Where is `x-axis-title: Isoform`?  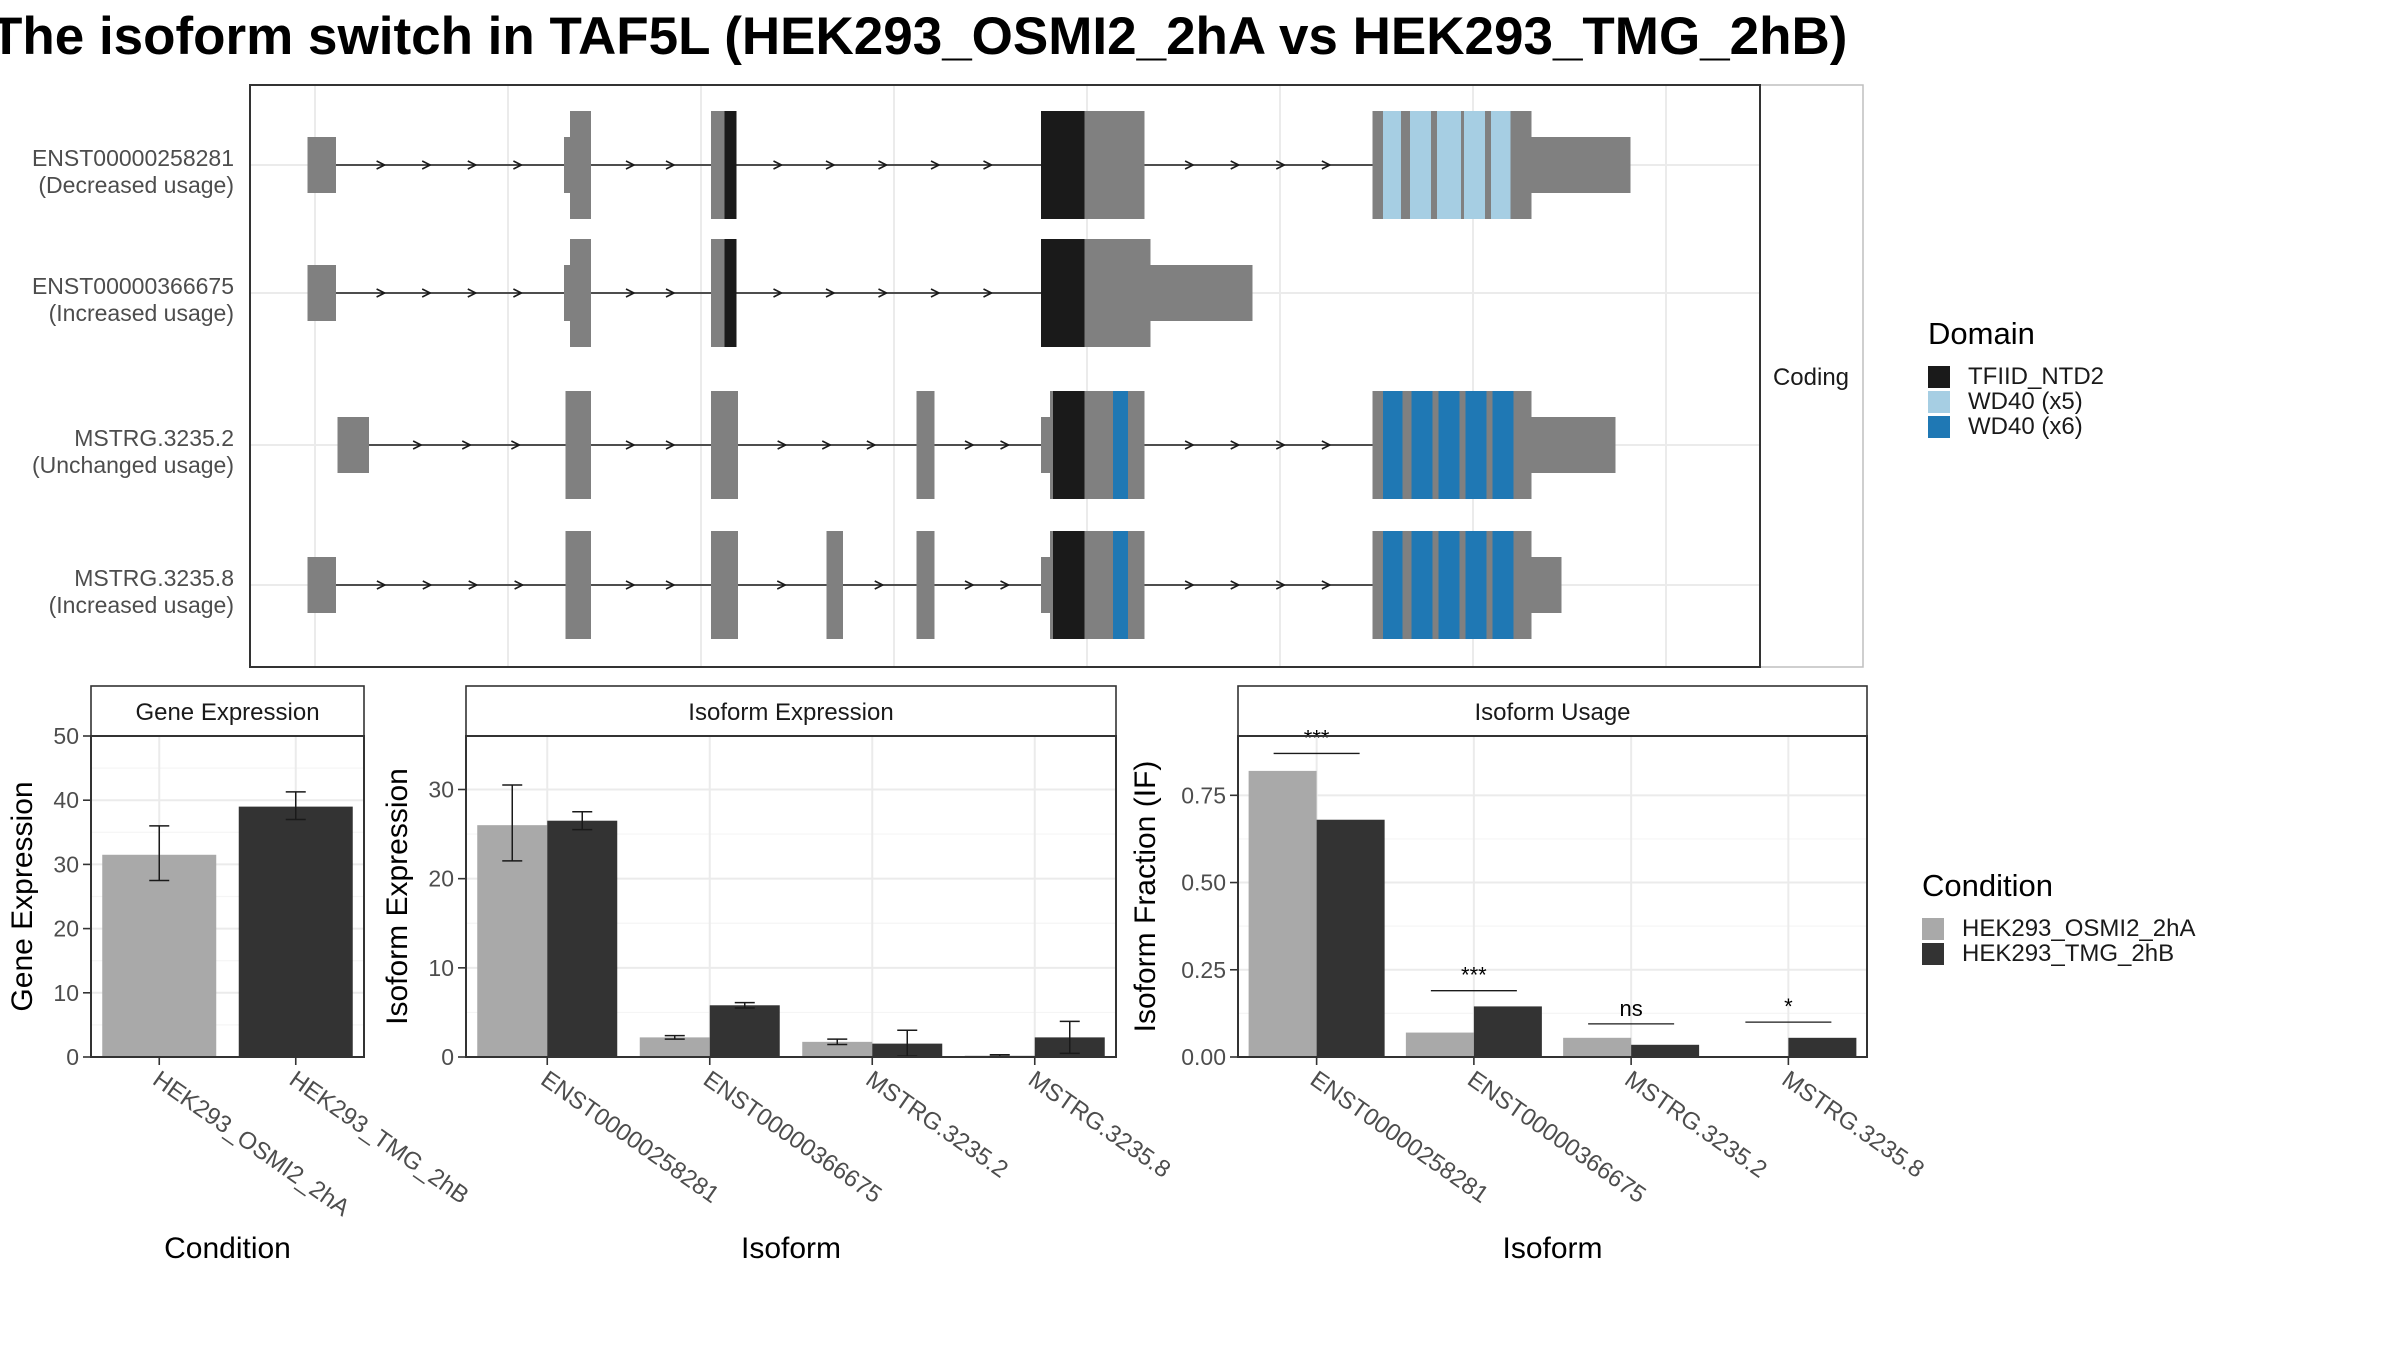
x-axis-title: Isoform is located at coordinates (1552, 1248).